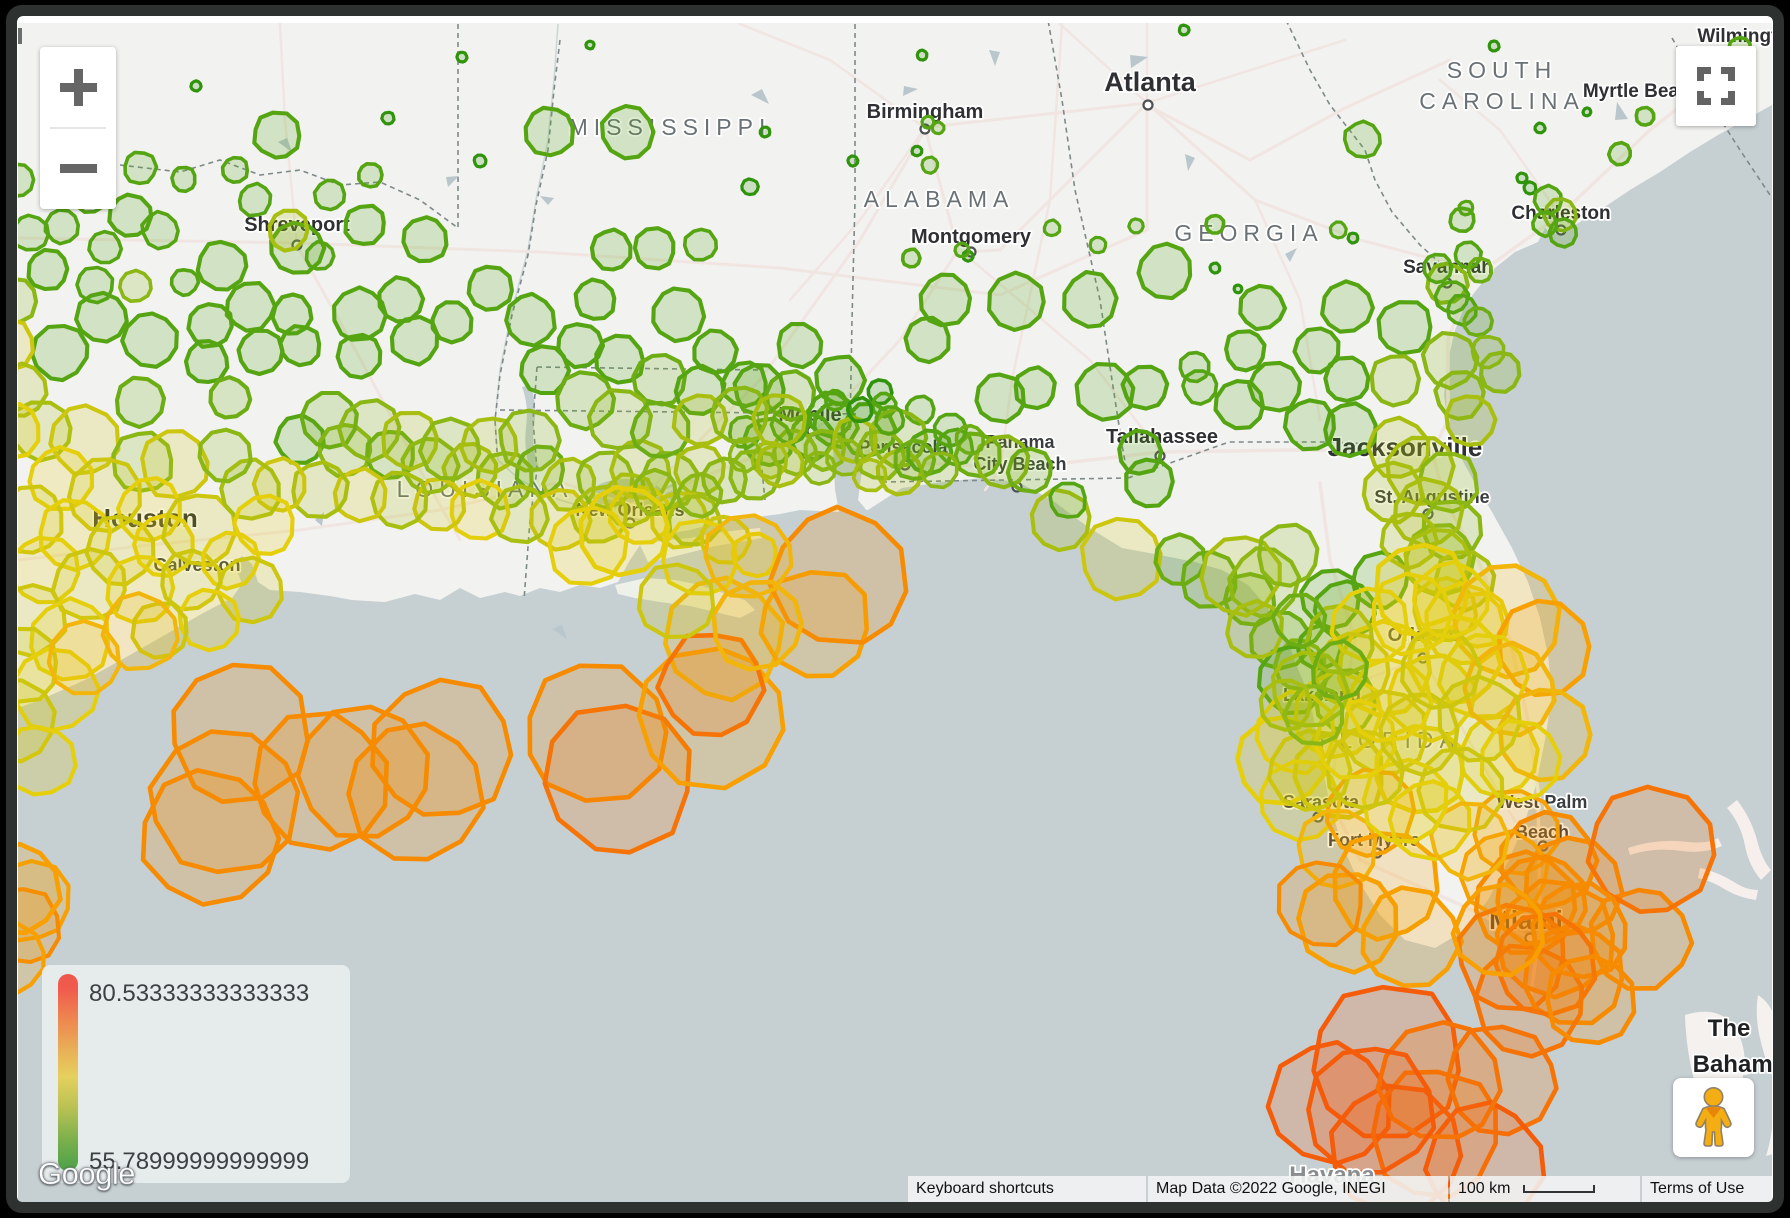 The image size is (1790, 1218). I want to click on svg-text: Atlanta, so click(1150, 82).